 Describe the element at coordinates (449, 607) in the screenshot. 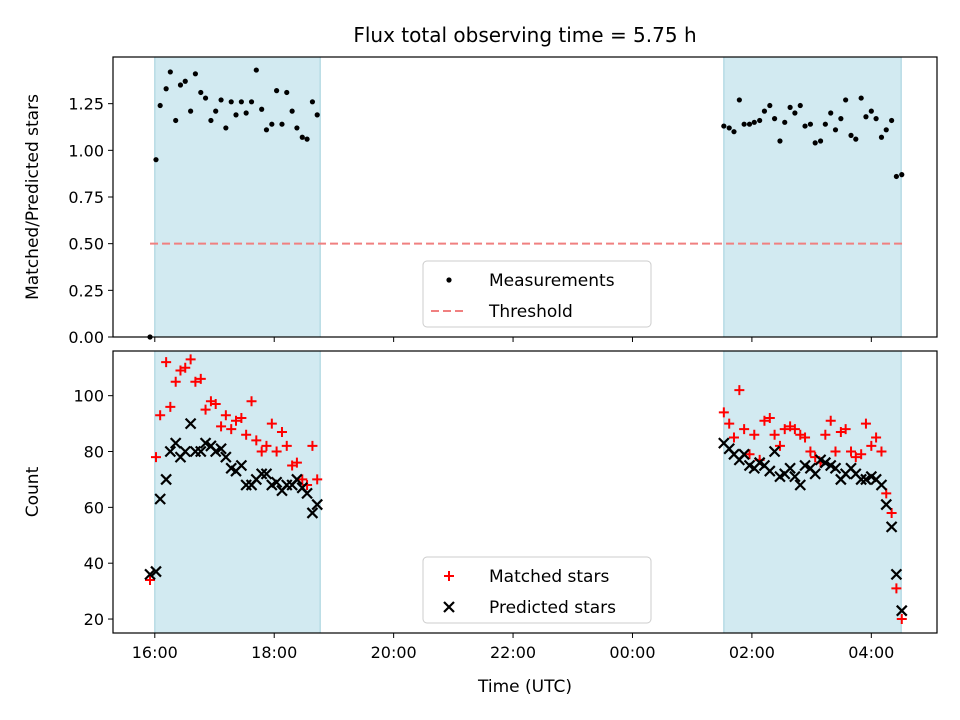

I see `legend-marker` at that location.